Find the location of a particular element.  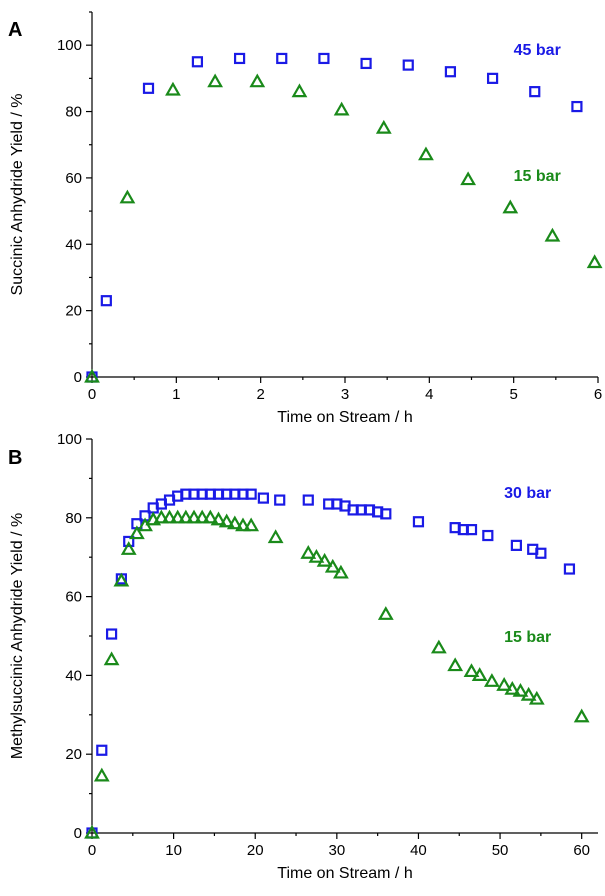

x-tick-label: 6 is located at coordinates (598, 394).